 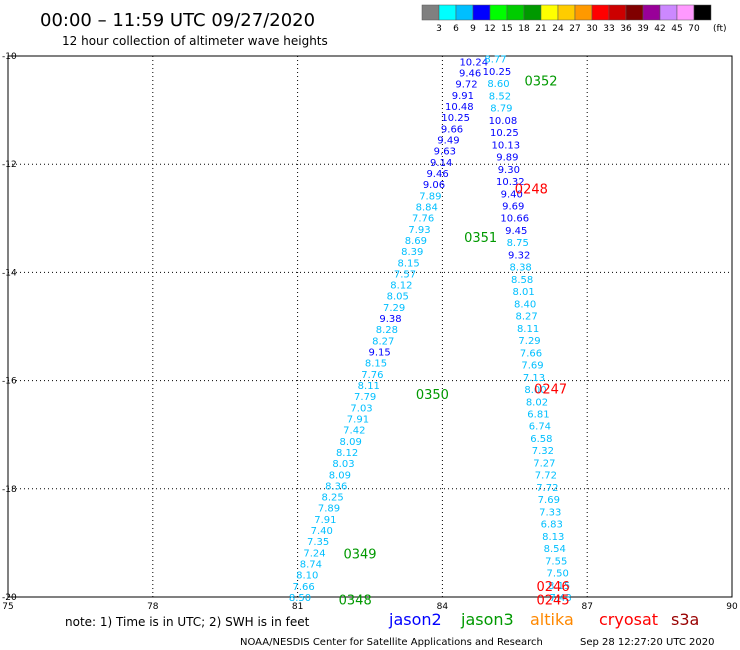 What do you see at coordinates (513, 207) in the screenshot?
I see `wave-height-value: 9.69` at bounding box center [513, 207].